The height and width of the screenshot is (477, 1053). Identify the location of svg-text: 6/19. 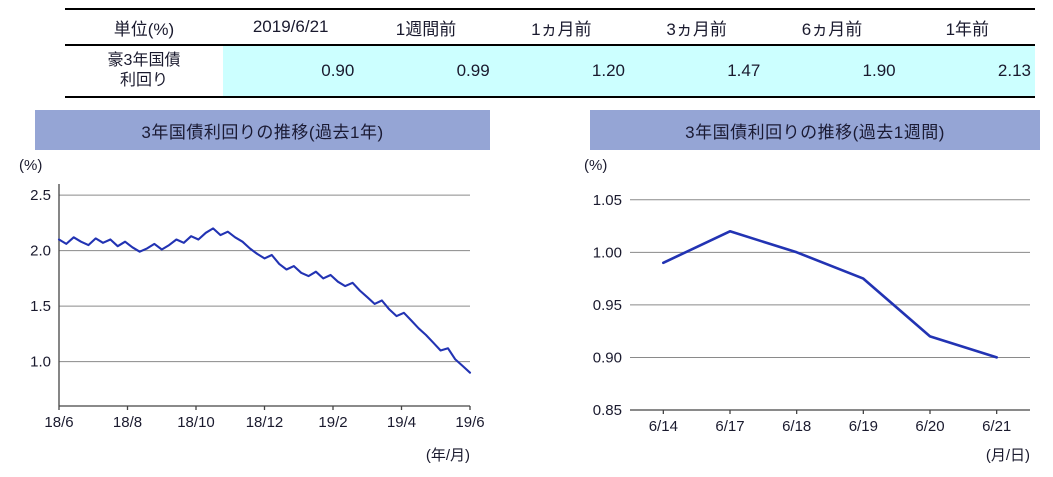
(863, 426).